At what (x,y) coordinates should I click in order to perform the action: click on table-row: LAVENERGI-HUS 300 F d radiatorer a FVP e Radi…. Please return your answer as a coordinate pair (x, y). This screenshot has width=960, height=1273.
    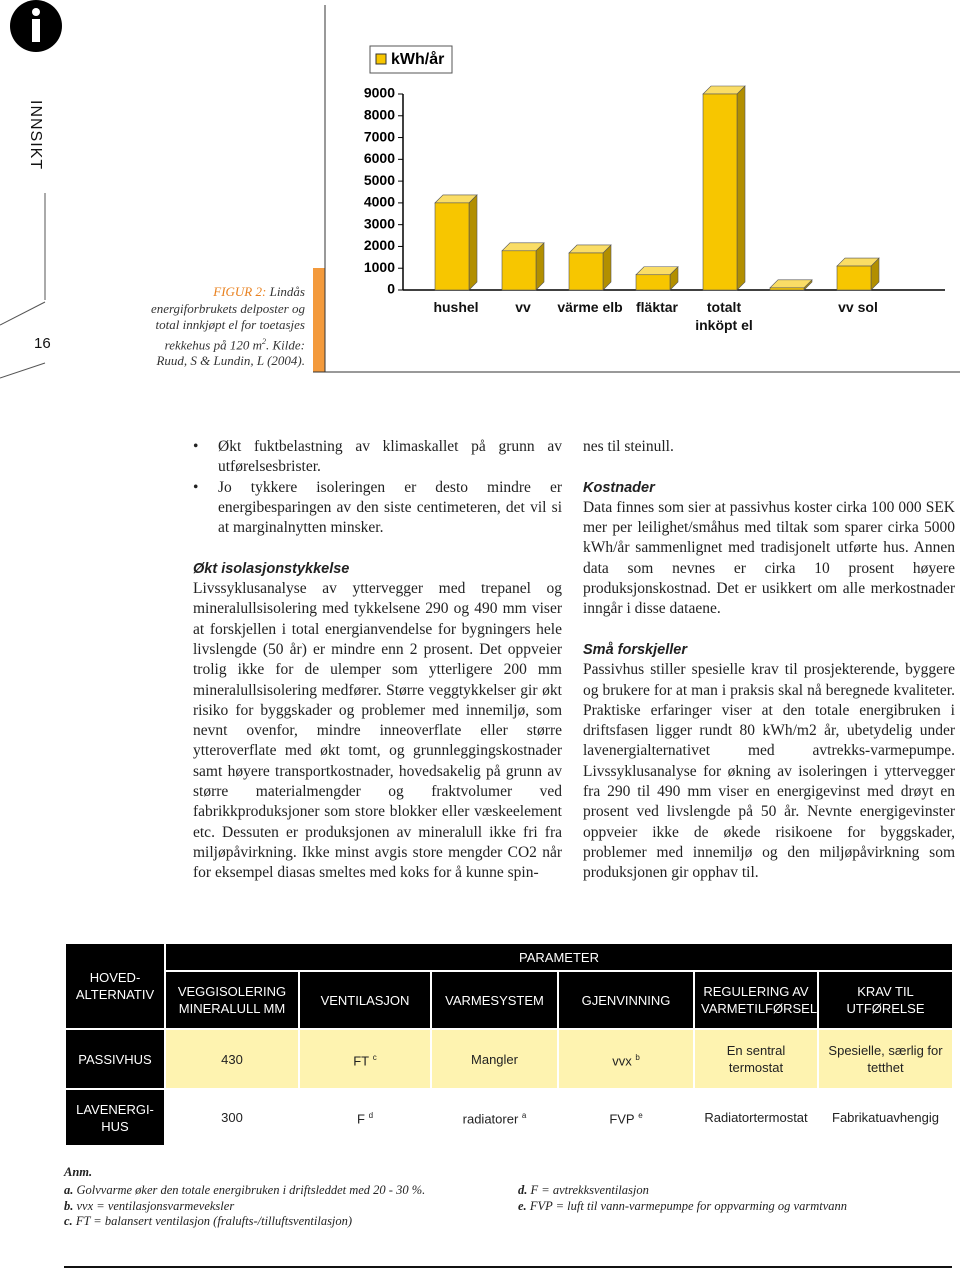
    Looking at the image, I should click on (509, 1117).